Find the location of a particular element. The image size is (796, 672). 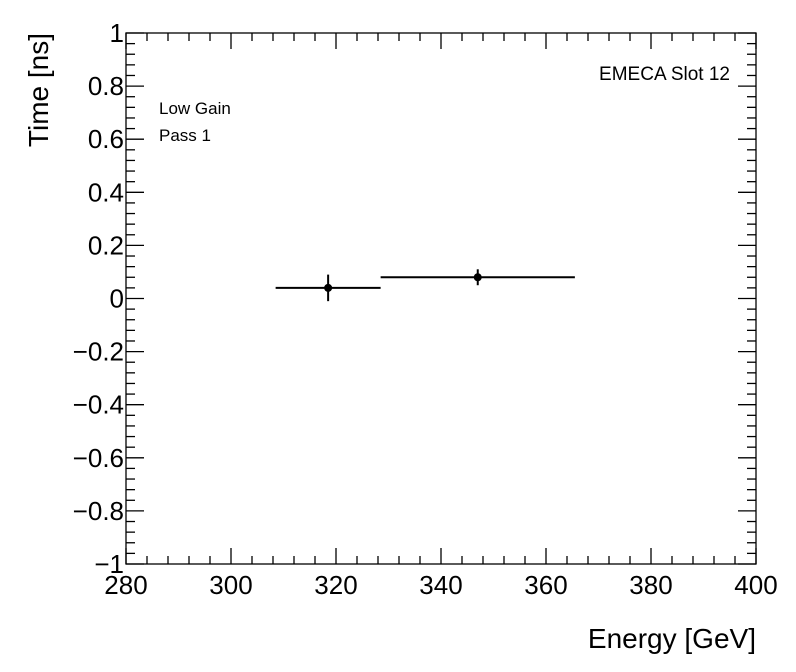

x-tick-label: 280 is located at coordinates (125, 585).